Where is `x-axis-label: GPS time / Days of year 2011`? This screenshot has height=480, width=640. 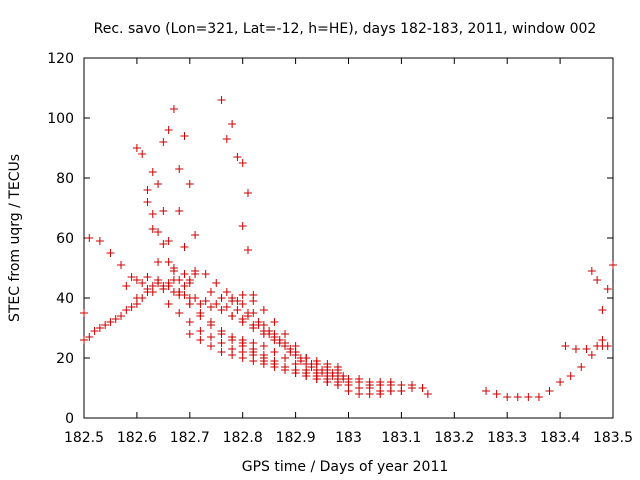
x-axis-label: GPS time / Days of year 2011 is located at coordinates (345, 467).